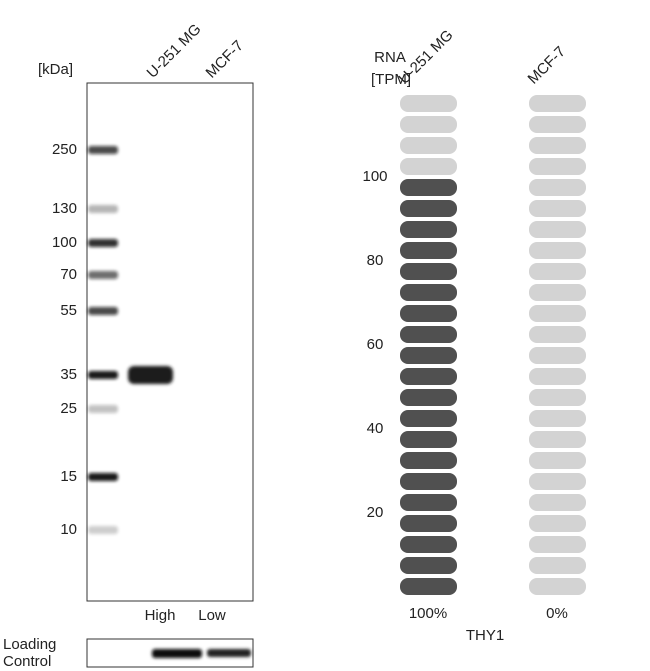  Describe the element at coordinates (375, 428) in the screenshot. I see `y-tick-label: 40` at that location.